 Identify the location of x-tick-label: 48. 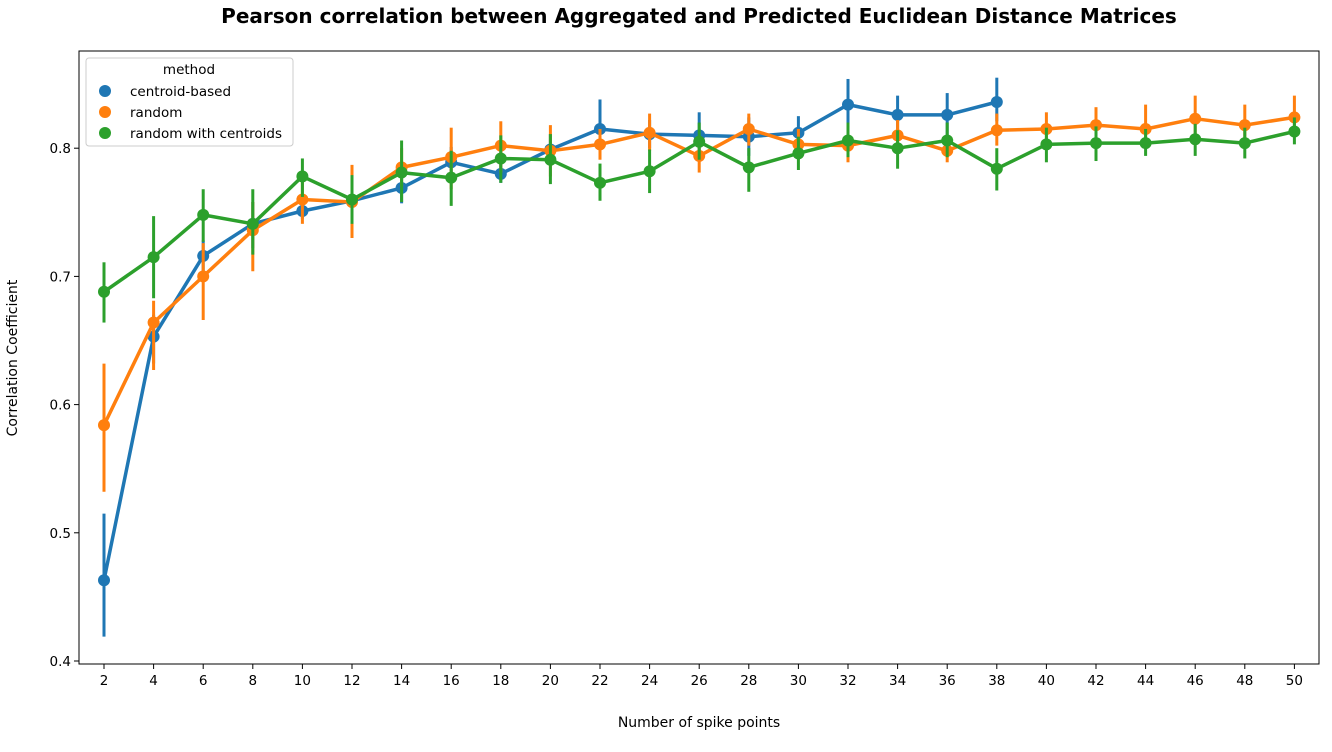
(1244, 681).